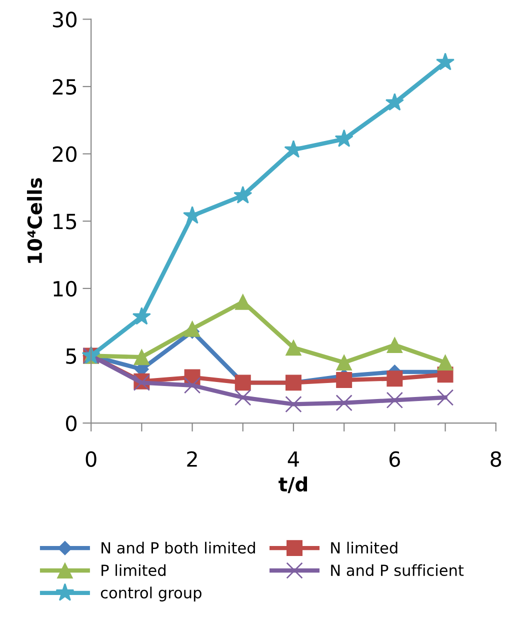 The image size is (506, 641). I want to click on legend-label: N and P sufficient, so click(397, 570).